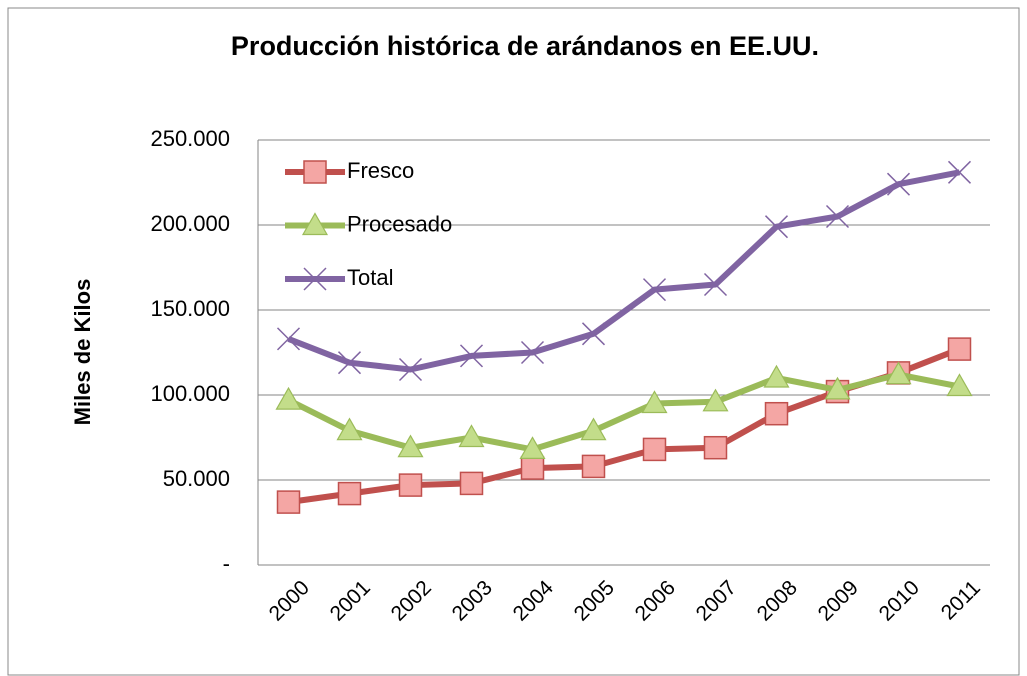 This screenshot has width=1027, height=676. What do you see at coordinates (190, 393) in the screenshot?
I see `y-tick-label: 100.000` at bounding box center [190, 393].